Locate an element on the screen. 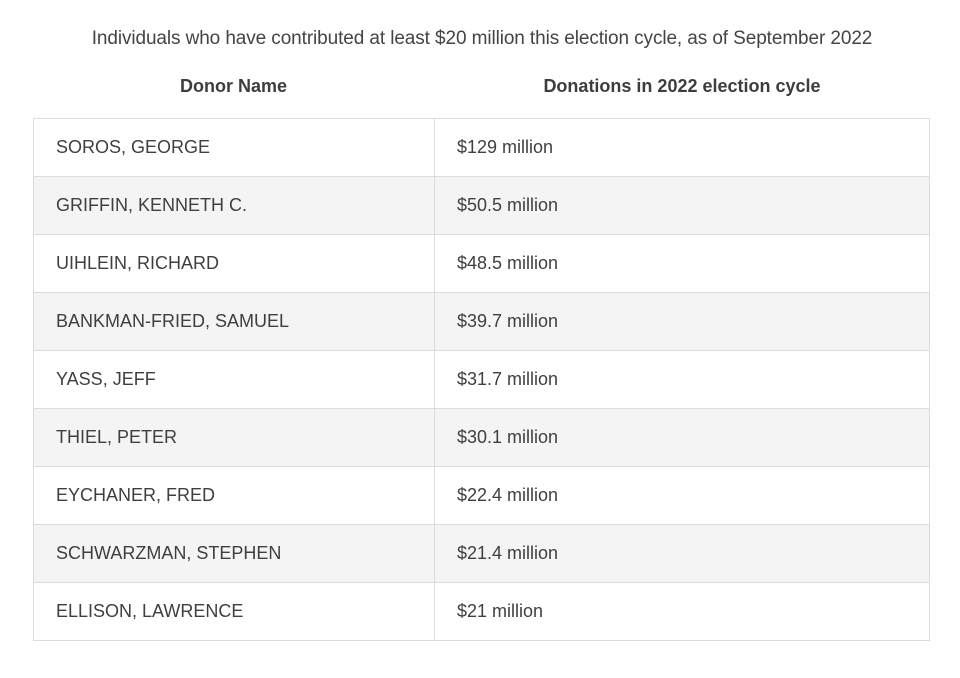 This screenshot has height=678, width=960. table-row: GRIFFIN, KENNETH C. $50.5 million is located at coordinates (481, 205).